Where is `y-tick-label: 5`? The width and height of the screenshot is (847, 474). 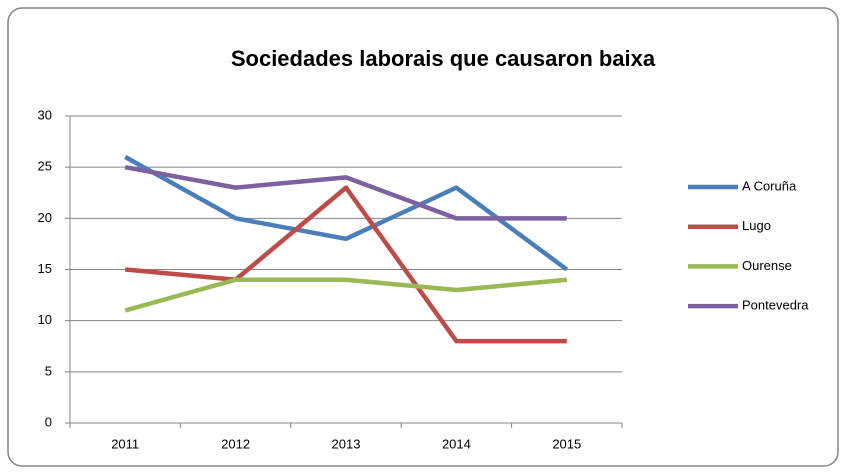
y-tick-label: 5 is located at coordinates (48, 370).